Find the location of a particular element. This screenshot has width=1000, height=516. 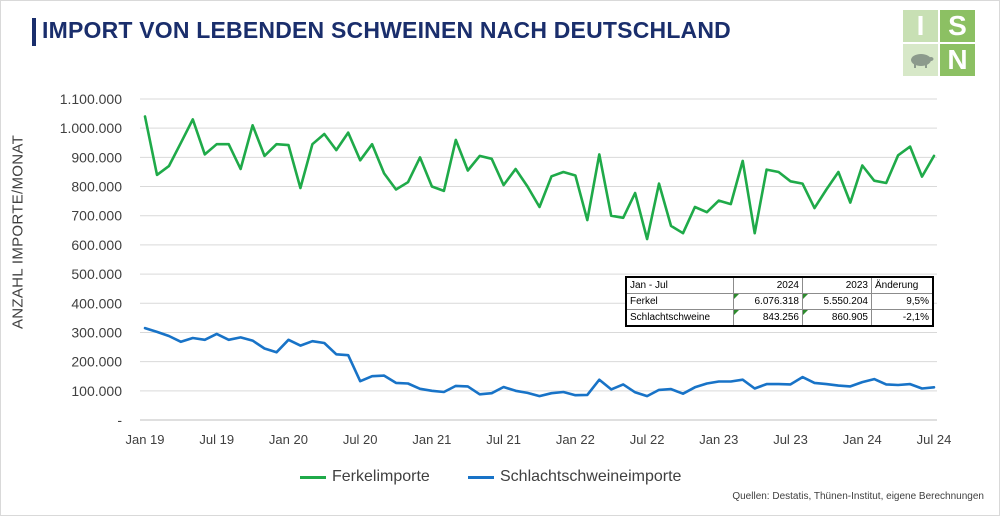

x-tick-label: Jan 20 is located at coordinates (288, 439).